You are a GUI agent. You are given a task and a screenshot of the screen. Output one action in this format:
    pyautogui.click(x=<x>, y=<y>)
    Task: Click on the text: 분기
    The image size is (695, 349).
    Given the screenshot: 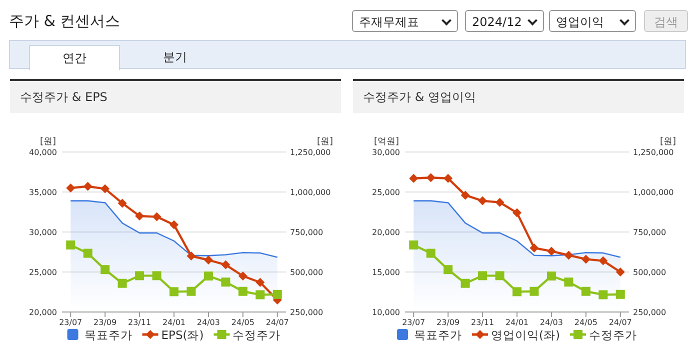 What is the action you would take?
    pyautogui.click(x=175, y=57)
    